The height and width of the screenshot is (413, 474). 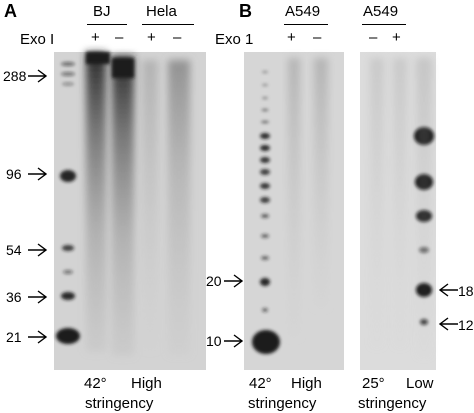 What do you see at coordinates (234, 311) in the screenshot?
I see `marker-arrows-b-left` at bounding box center [234, 311].